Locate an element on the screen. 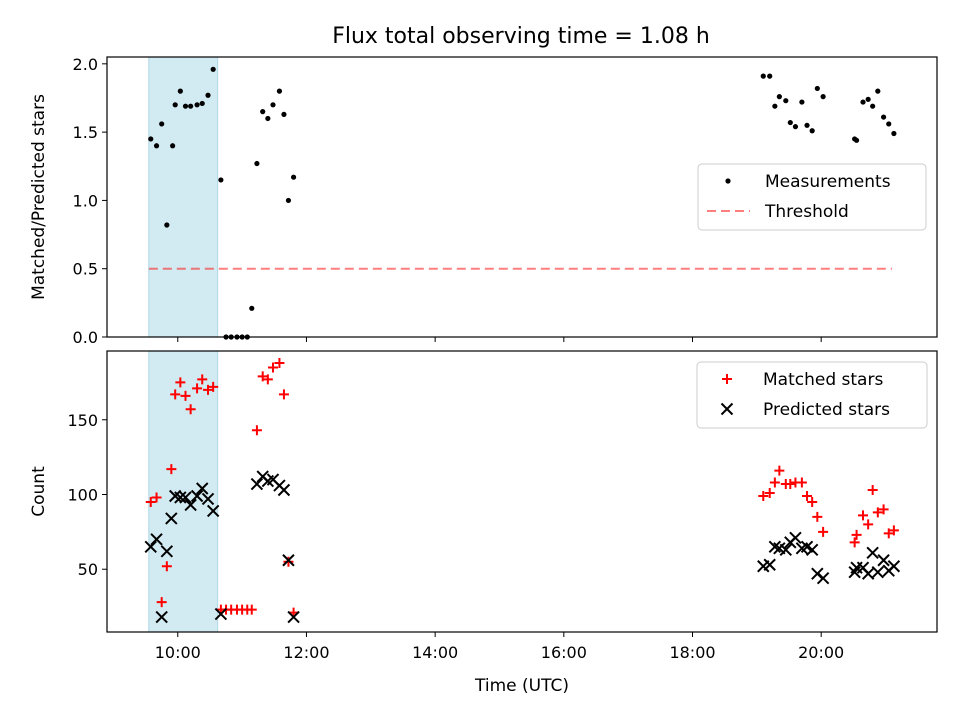  xtick-label: 10:00 is located at coordinates (178, 652).